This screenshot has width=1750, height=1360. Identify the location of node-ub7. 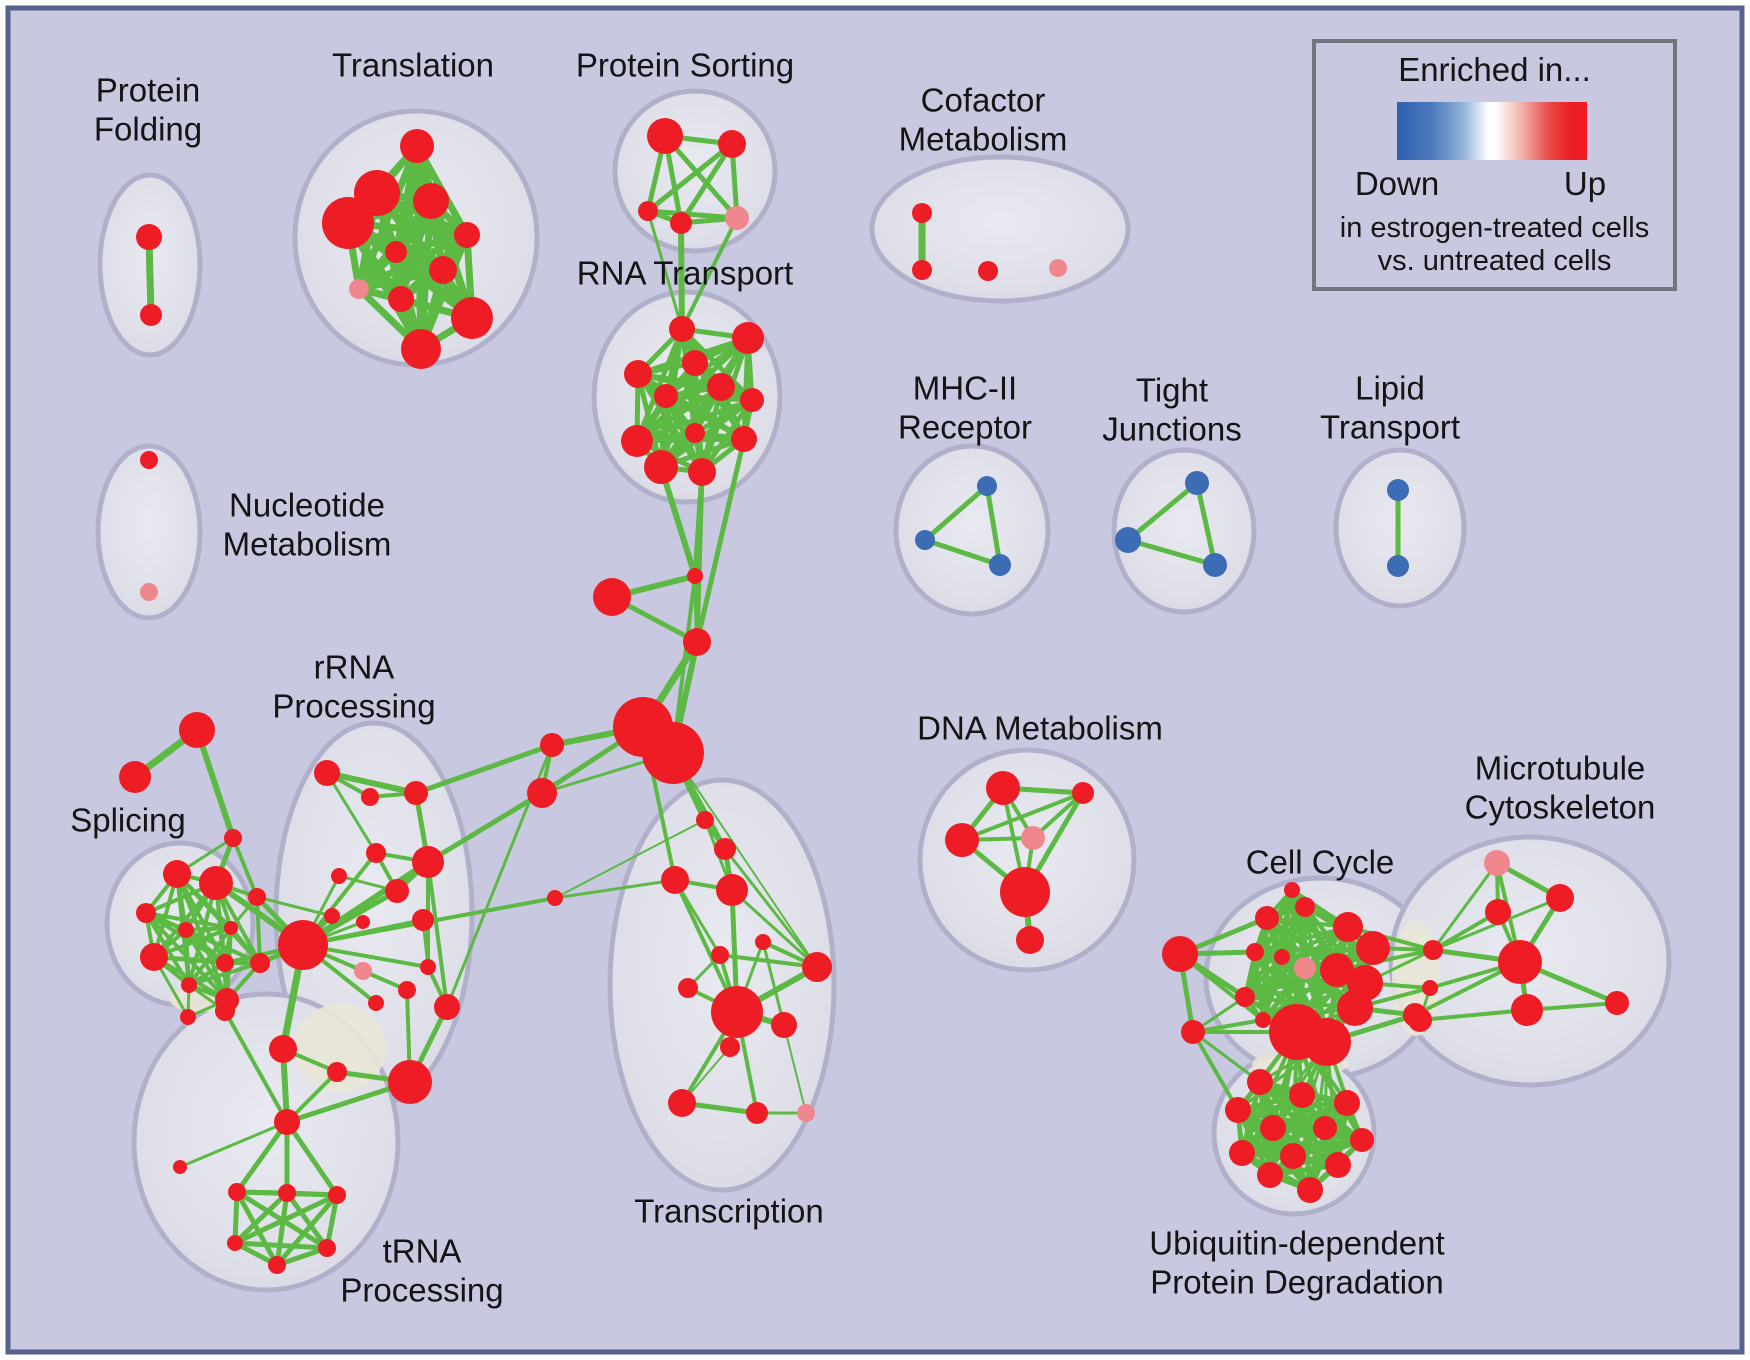
(1362, 1140).